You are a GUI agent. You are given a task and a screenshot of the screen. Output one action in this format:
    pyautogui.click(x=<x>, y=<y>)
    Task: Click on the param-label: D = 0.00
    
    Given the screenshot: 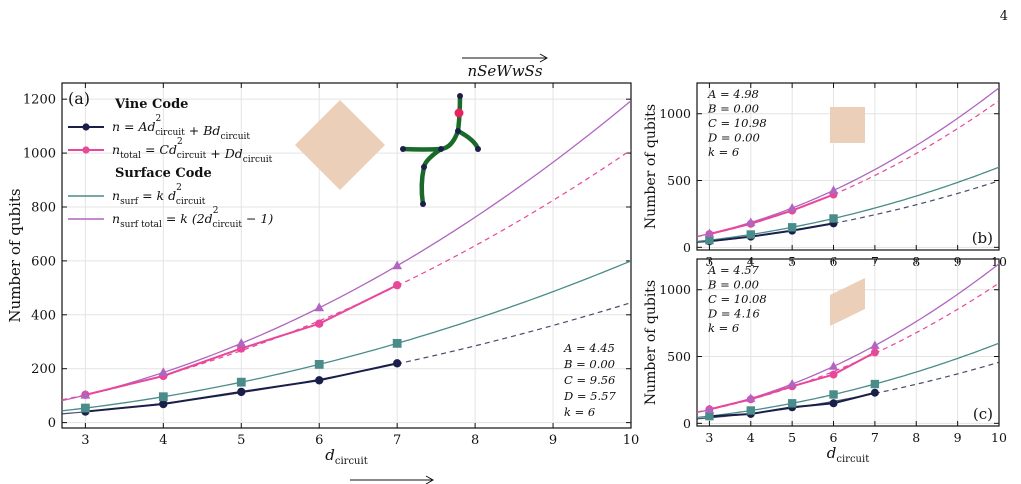 What is the action you would take?
    pyautogui.click(x=733, y=138)
    